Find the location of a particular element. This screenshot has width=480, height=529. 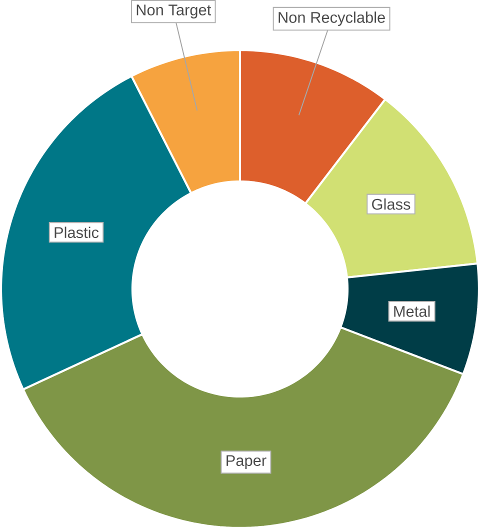

slice-label: Glass is located at coordinates (391, 204).